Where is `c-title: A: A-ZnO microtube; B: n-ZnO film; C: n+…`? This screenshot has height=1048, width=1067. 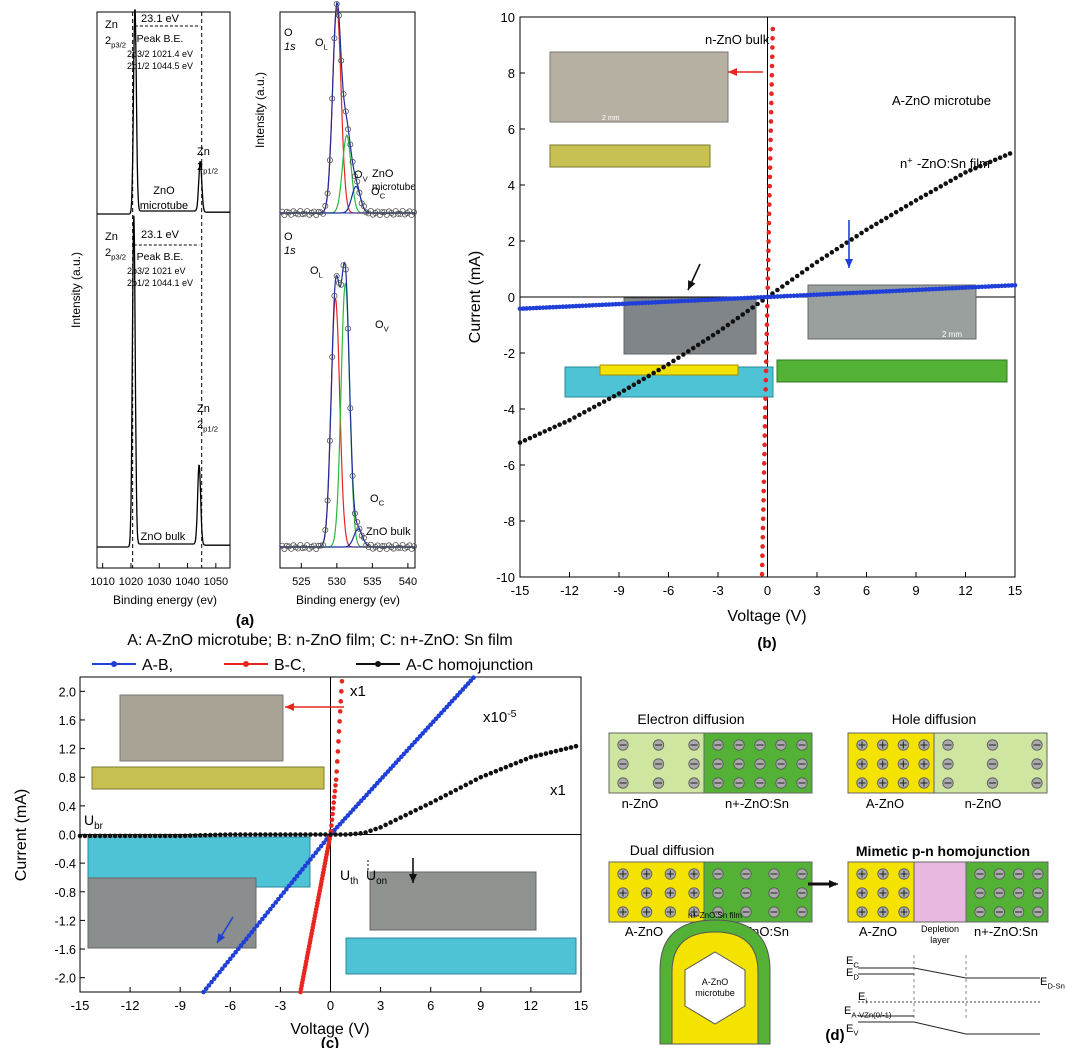 c-title: A: A-ZnO microtube; B: n-ZnO film; C: n+… is located at coordinates (319, 640).